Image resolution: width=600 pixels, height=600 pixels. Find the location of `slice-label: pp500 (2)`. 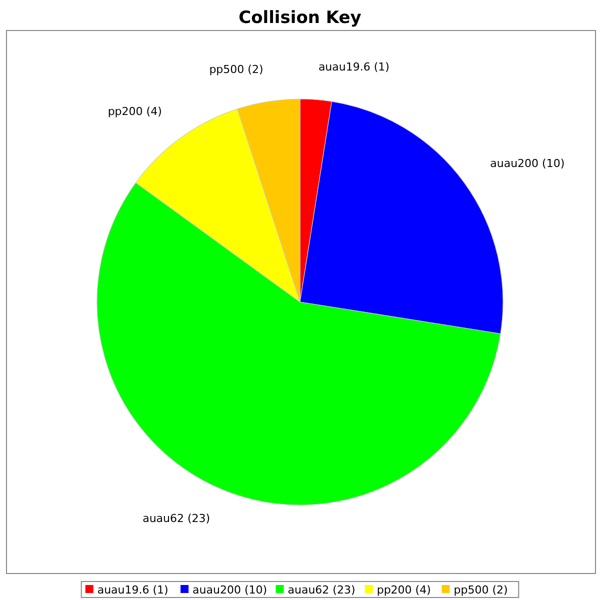

slice-label: pp500 (2) is located at coordinates (236, 69).